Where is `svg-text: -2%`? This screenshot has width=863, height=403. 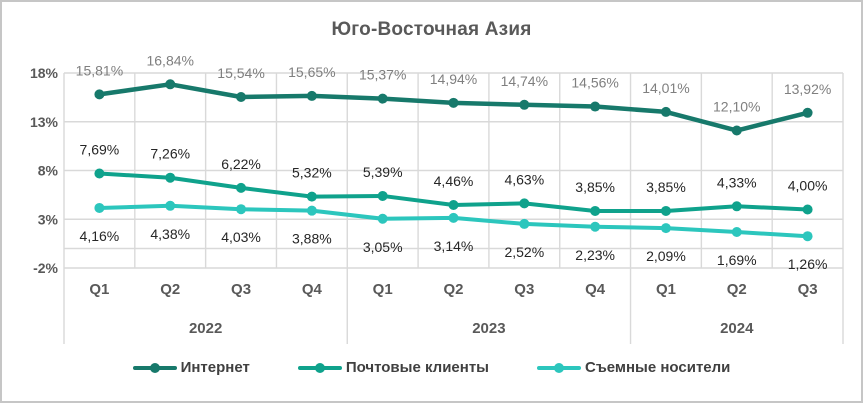
svg-text: -2% is located at coordinates (45, 268).